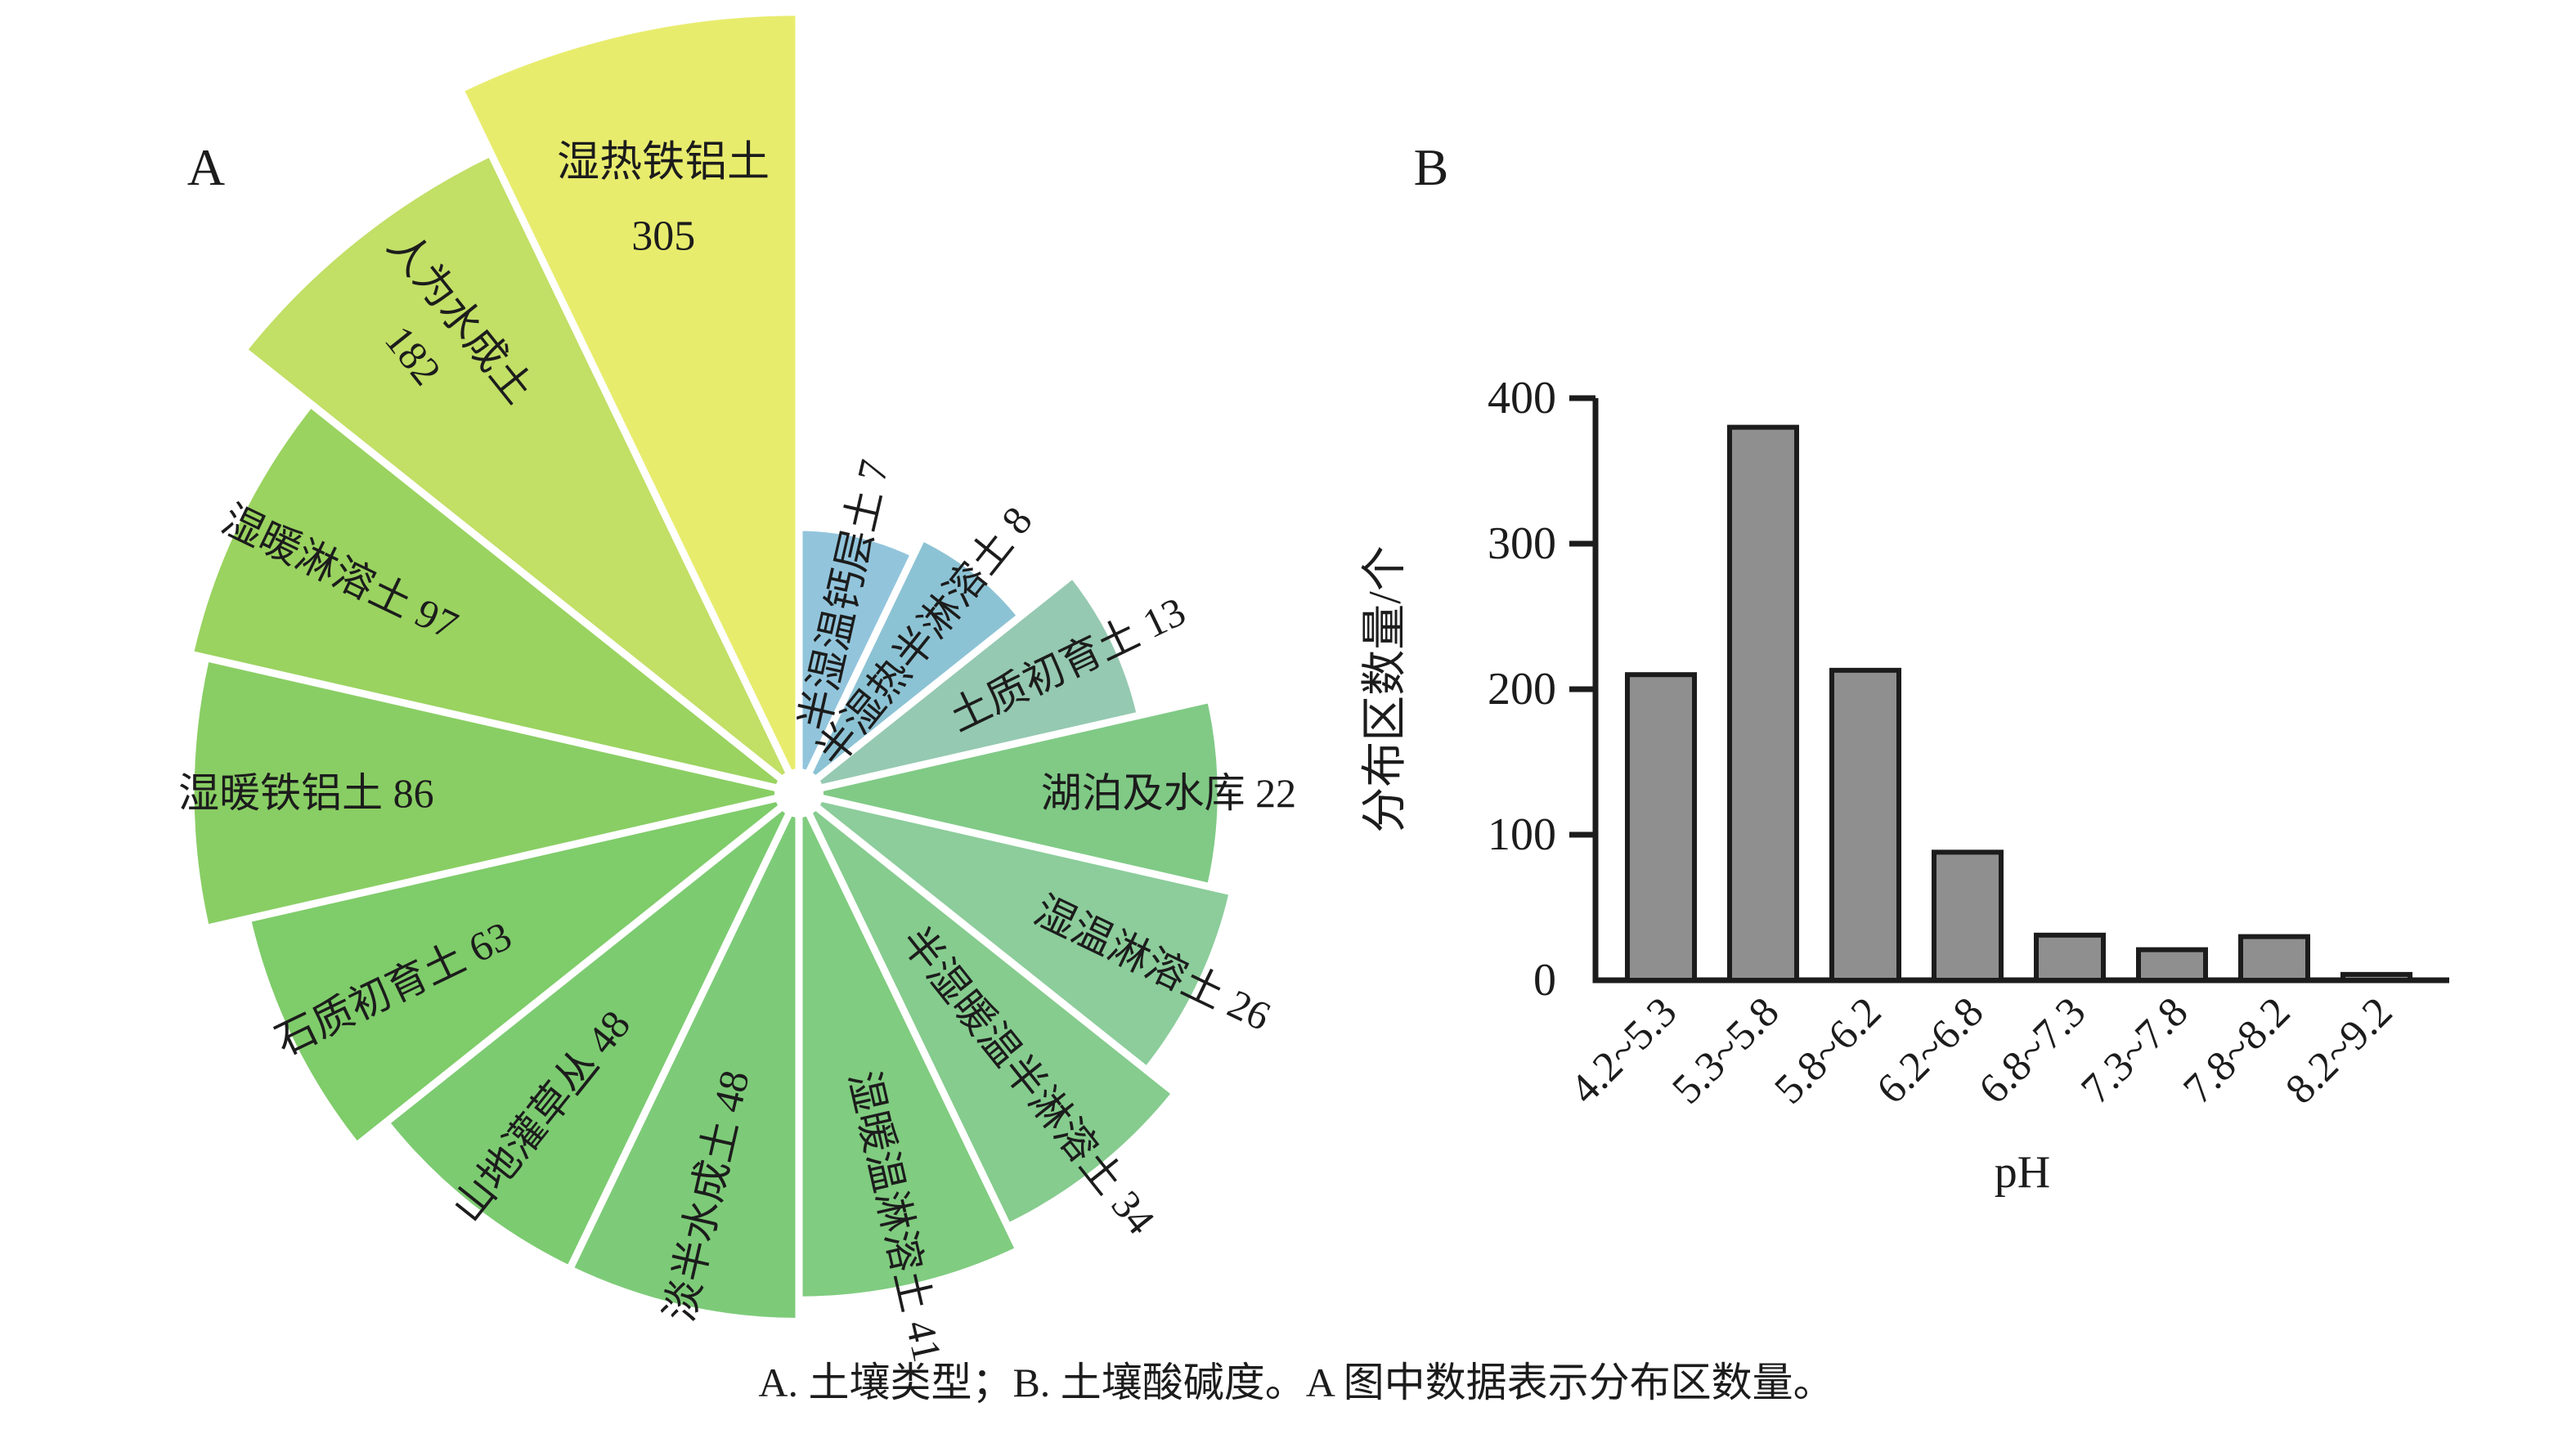 This screenshot has height=1434, width=2576. What do you see at coordinates (663, 236) in the screenshot?
I see `rose-wedge-value: 305` at bounding box center [663, 236].